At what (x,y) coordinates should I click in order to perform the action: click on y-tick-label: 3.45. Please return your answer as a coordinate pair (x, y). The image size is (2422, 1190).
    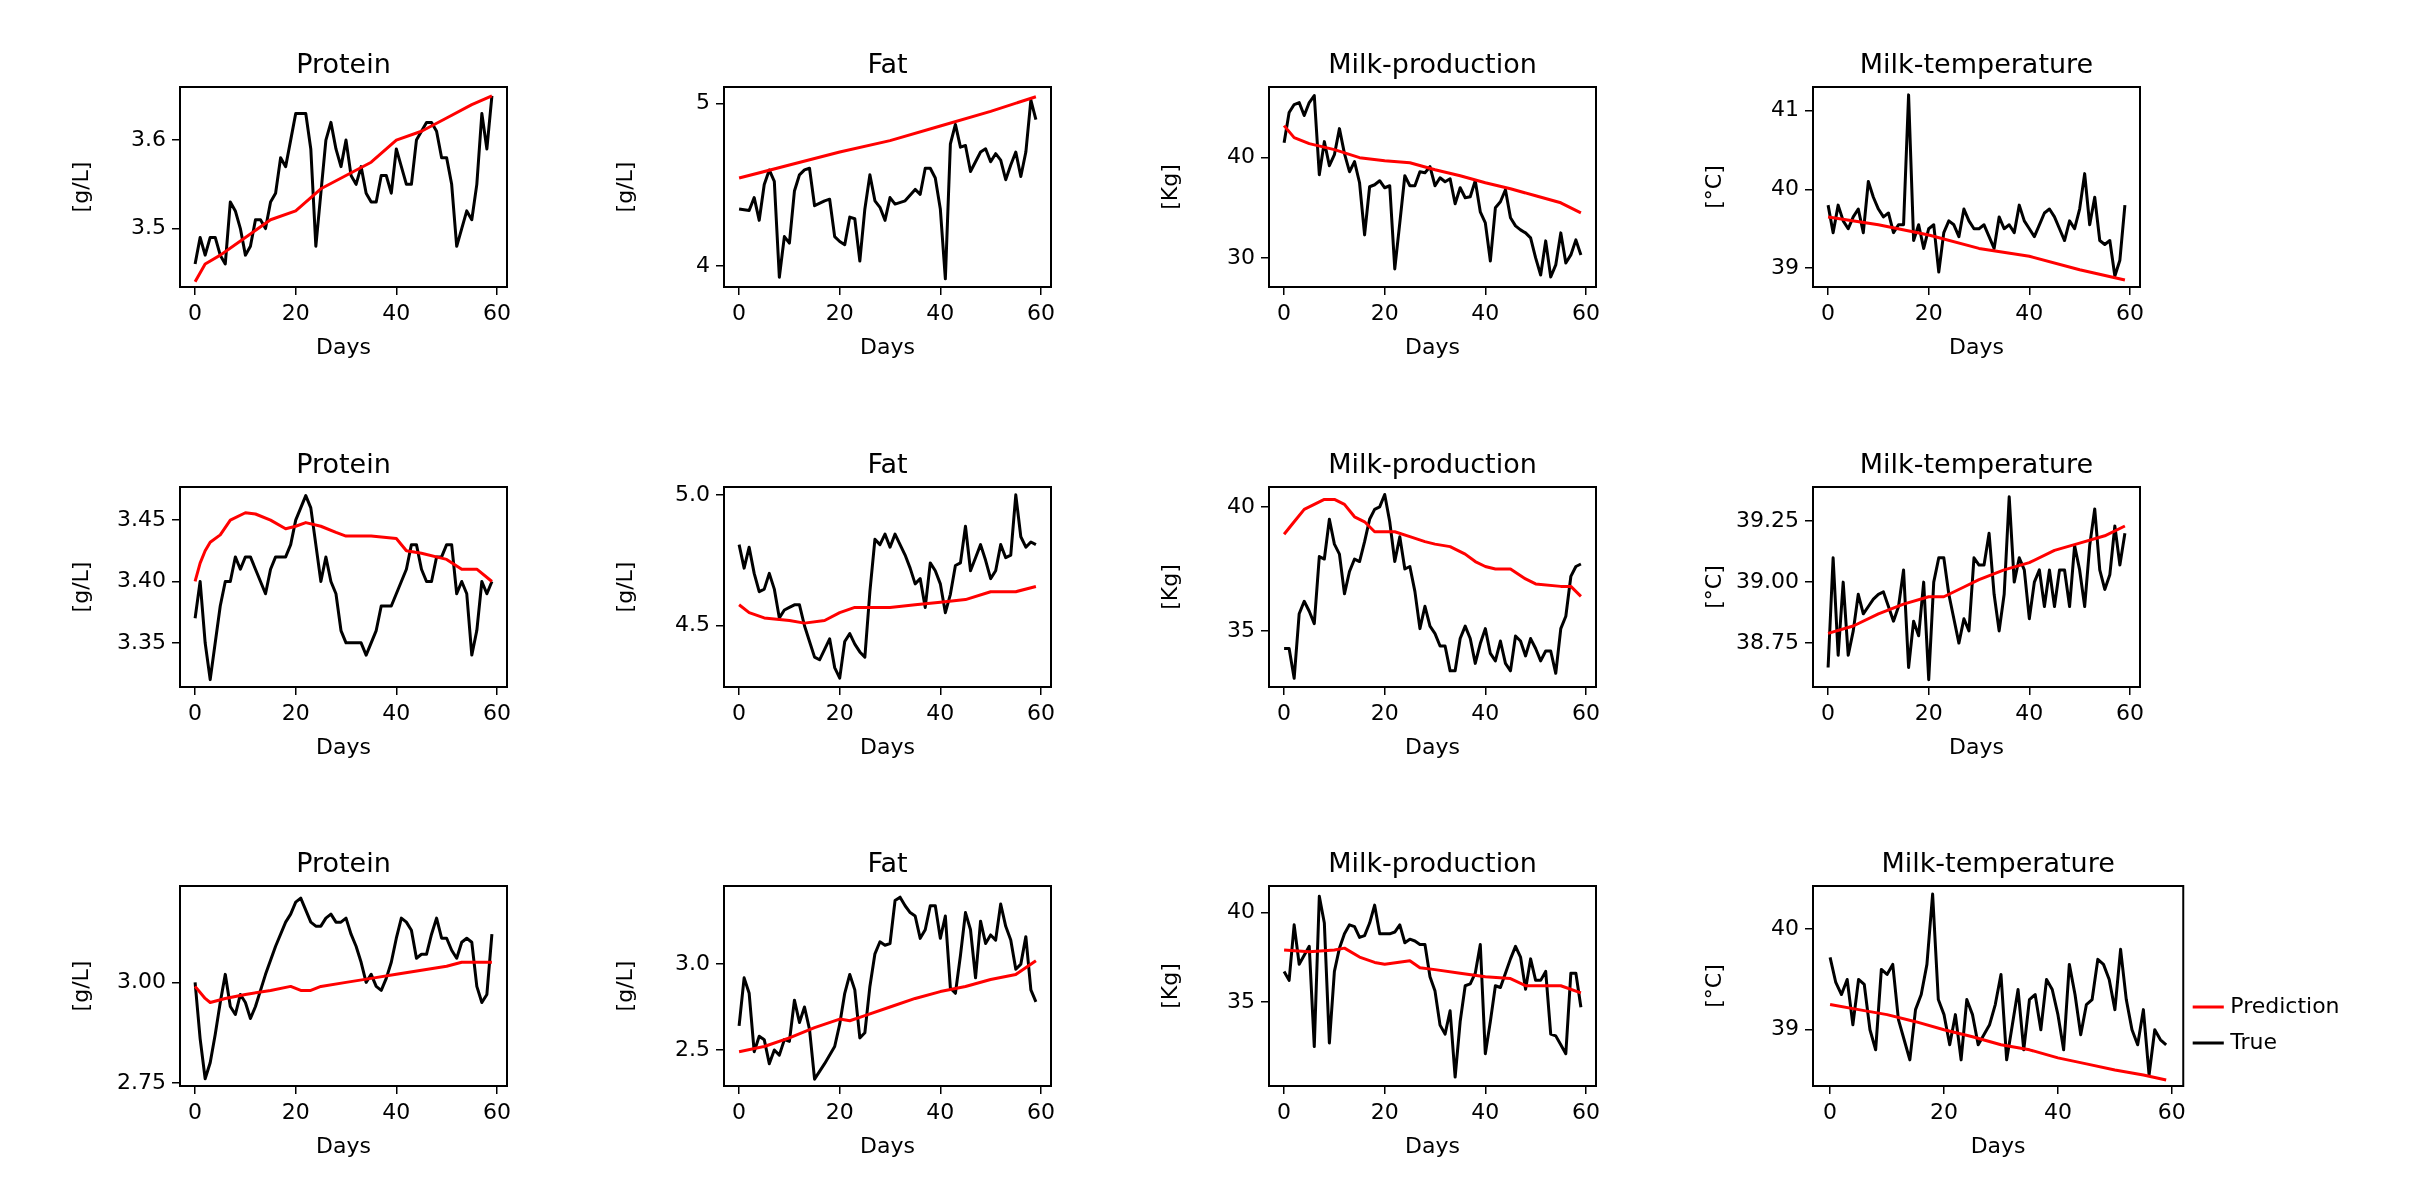
    Looking at the image, I should click on (141, 518).